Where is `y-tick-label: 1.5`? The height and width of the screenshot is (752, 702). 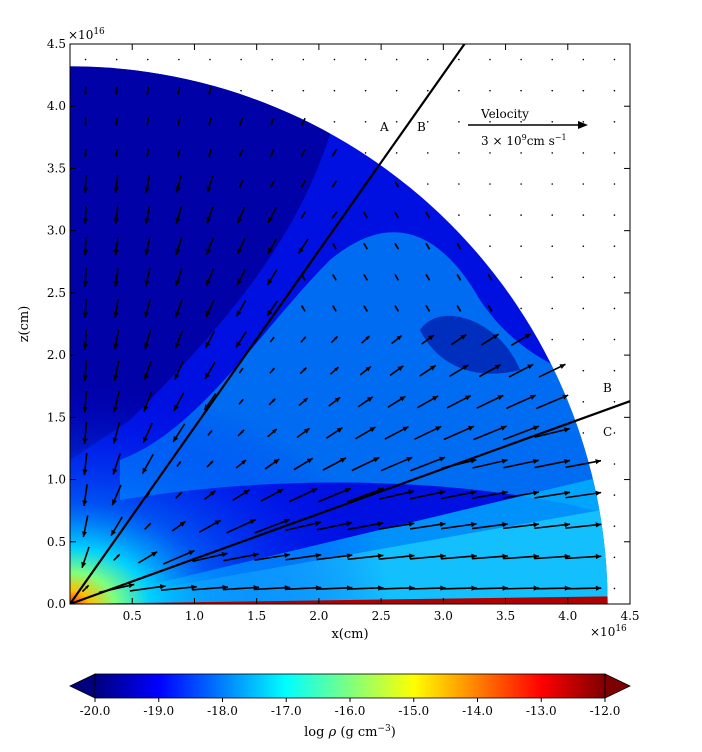 y-tick-label: 1.5 is located at coordinates (56, 417).